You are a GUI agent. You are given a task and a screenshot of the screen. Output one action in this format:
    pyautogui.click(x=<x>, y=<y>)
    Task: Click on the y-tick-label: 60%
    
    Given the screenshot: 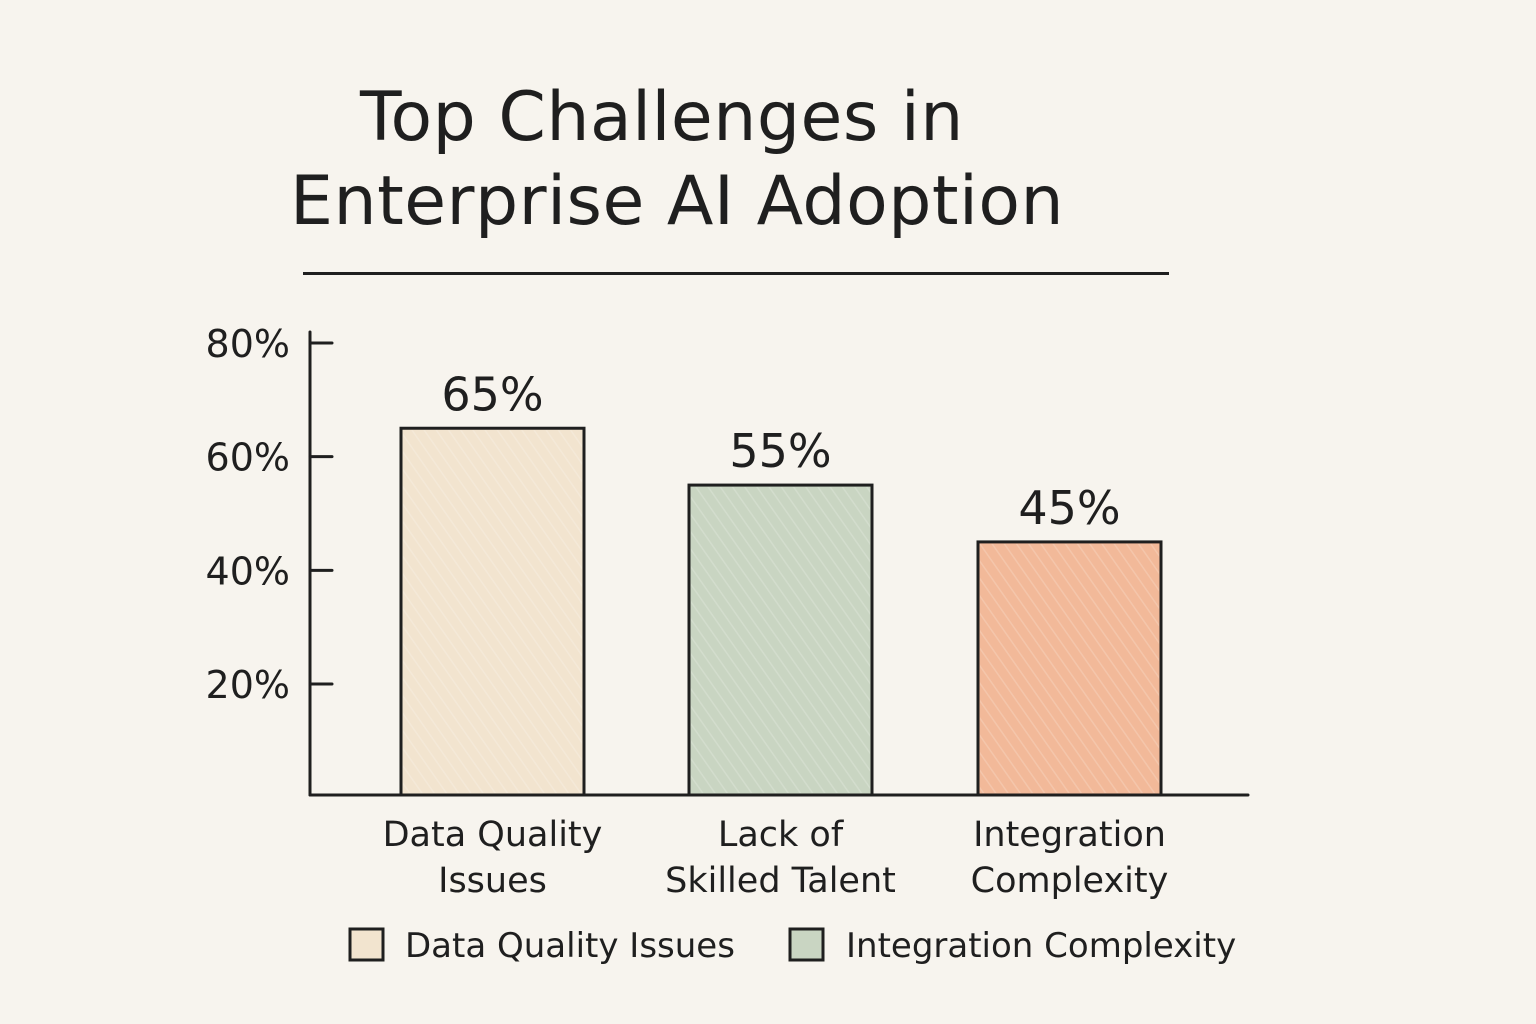 What is the action you would take?
    pyautogui.click(x=248, y=458)
    